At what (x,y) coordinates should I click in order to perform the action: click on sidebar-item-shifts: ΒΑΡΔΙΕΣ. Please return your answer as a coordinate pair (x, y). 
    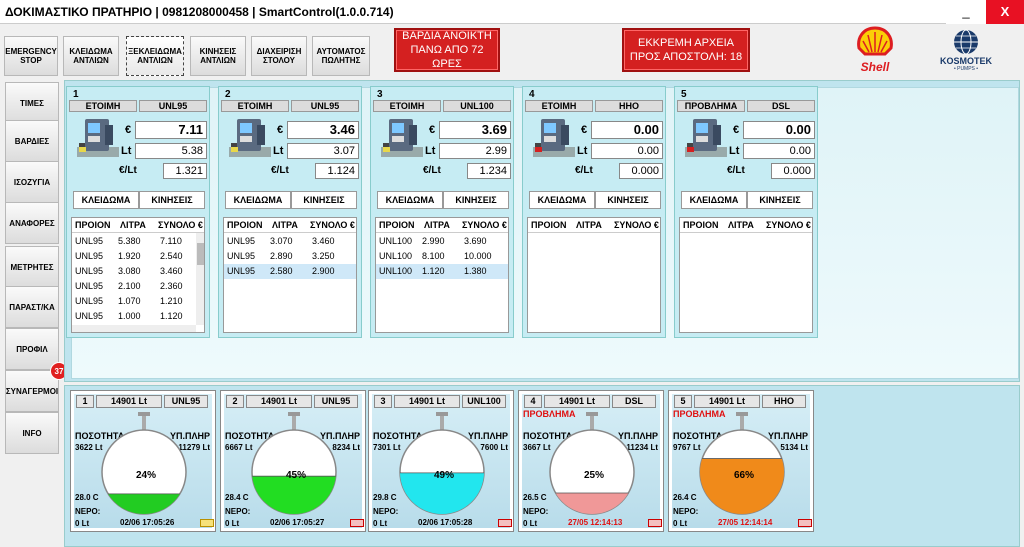
    Looking at the image, I should click on (32, 141).